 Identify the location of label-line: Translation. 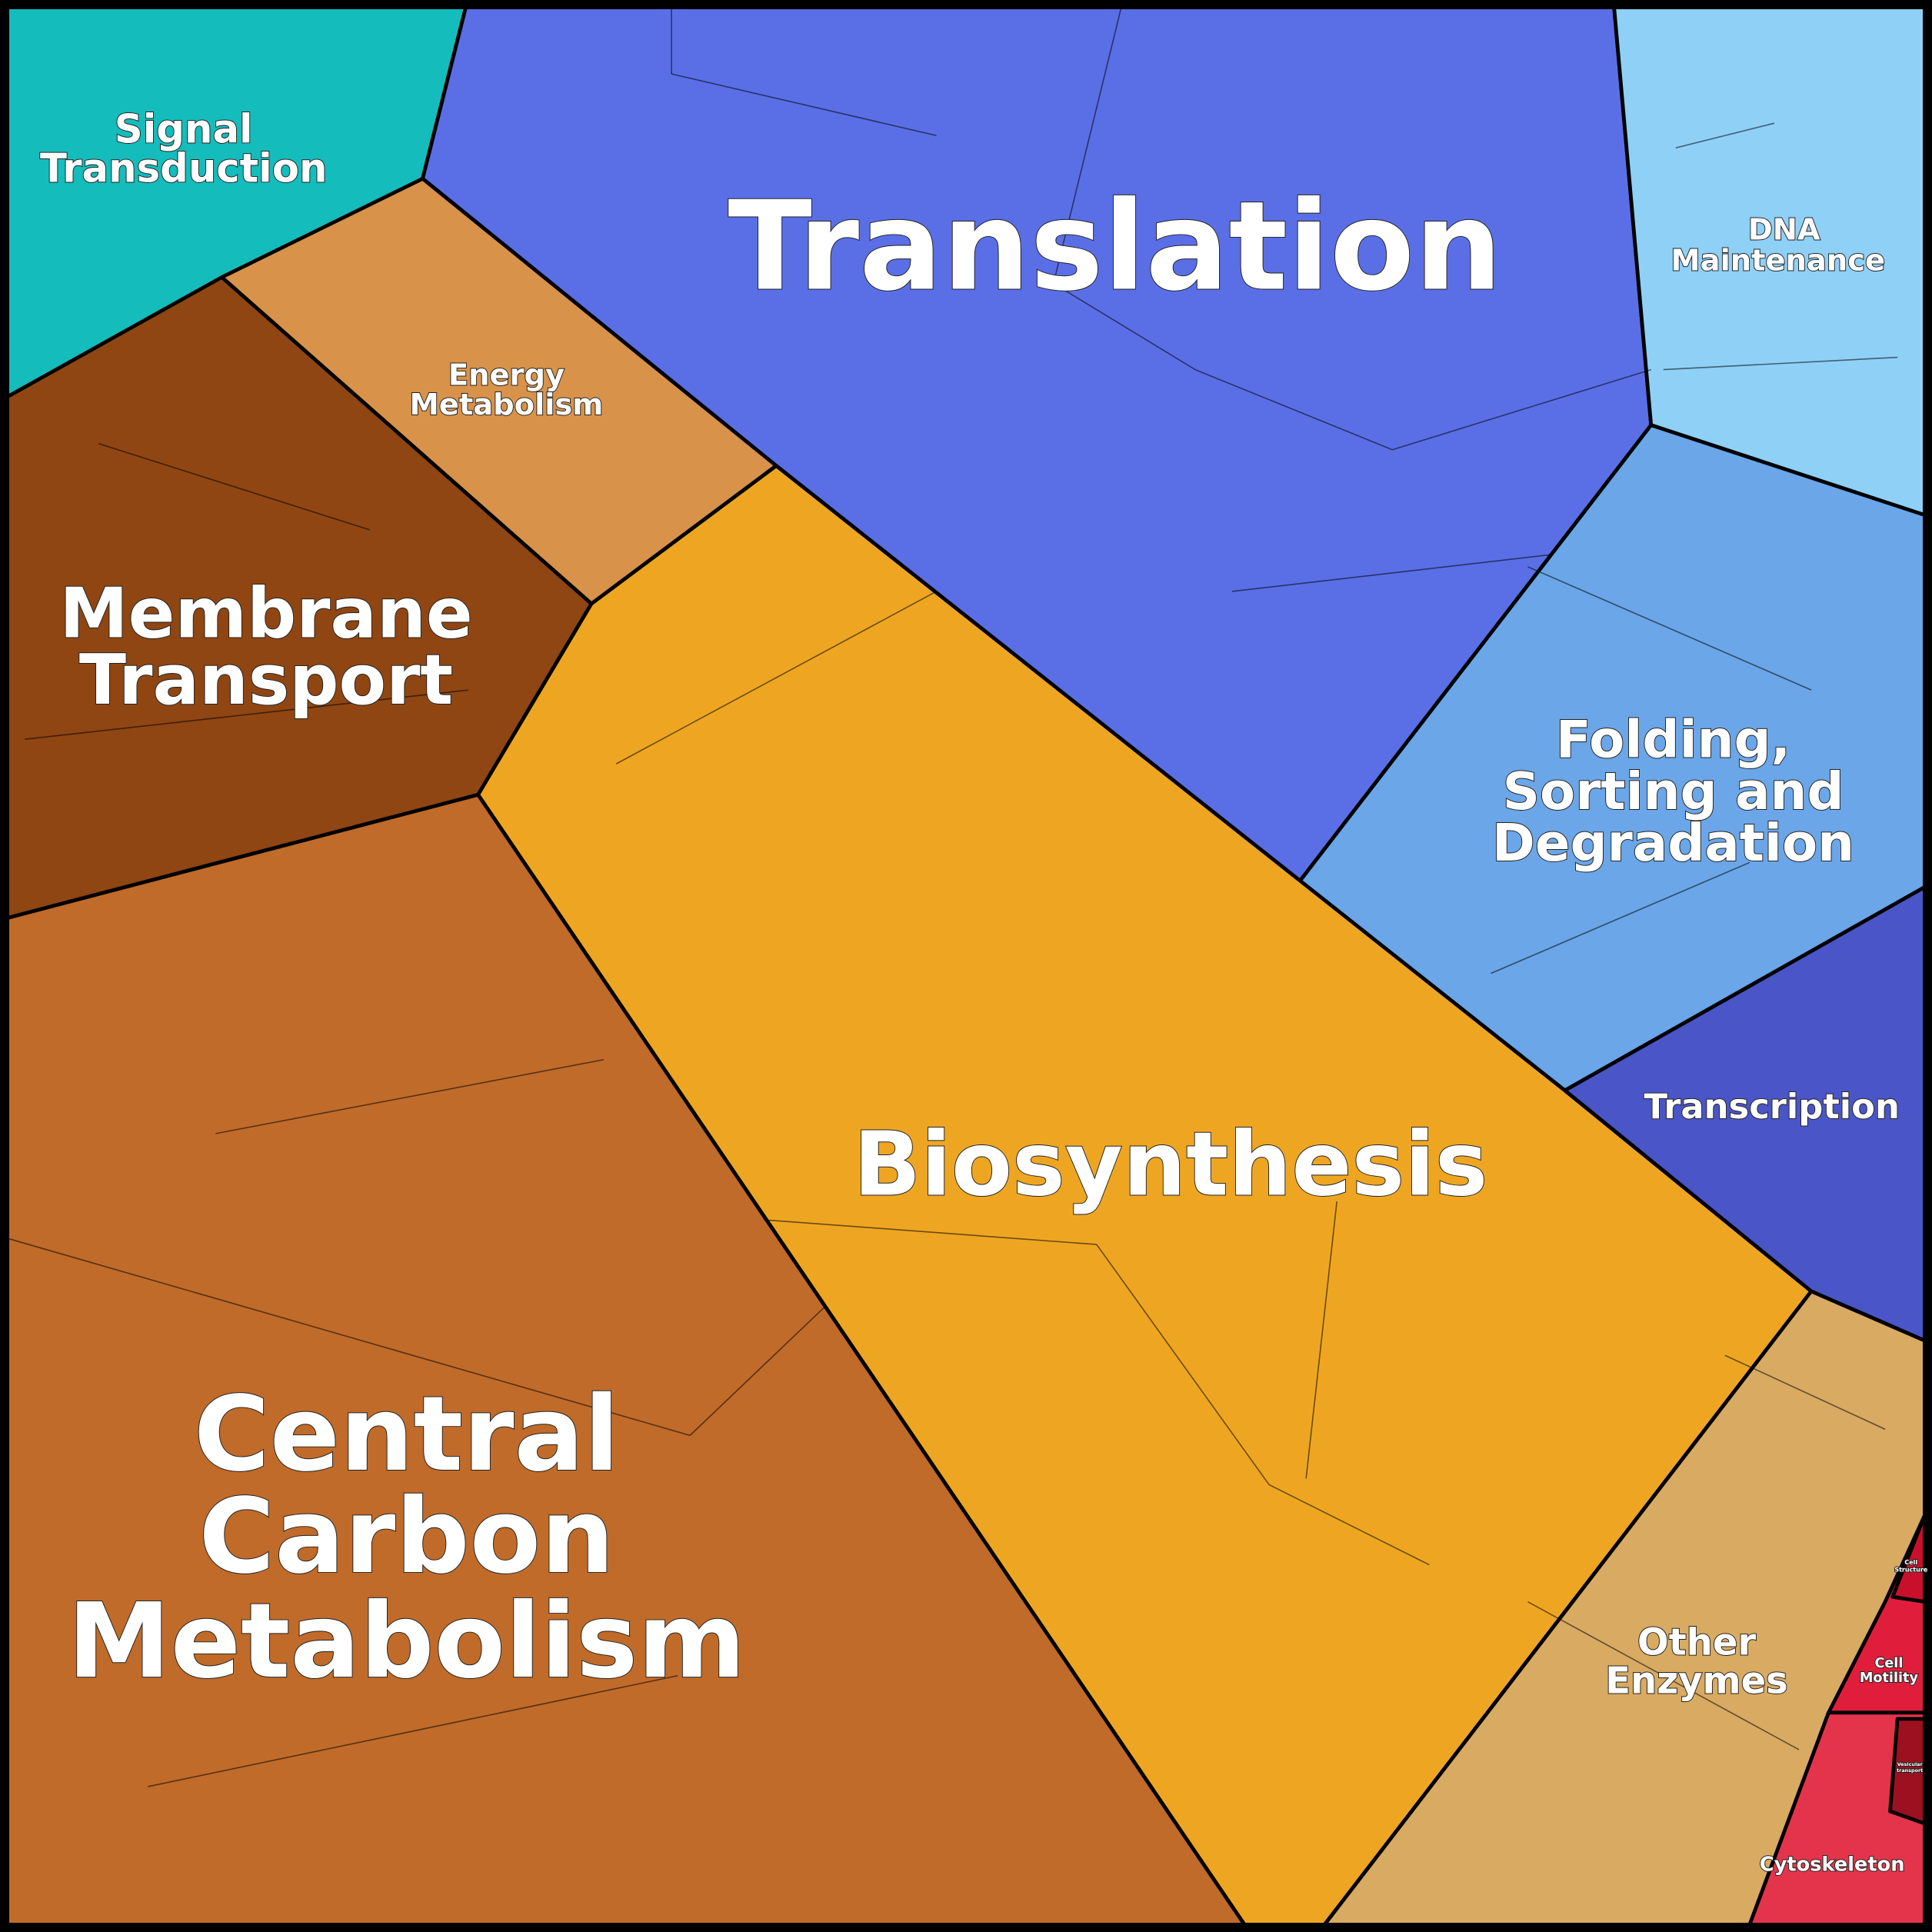
(1115, 246).